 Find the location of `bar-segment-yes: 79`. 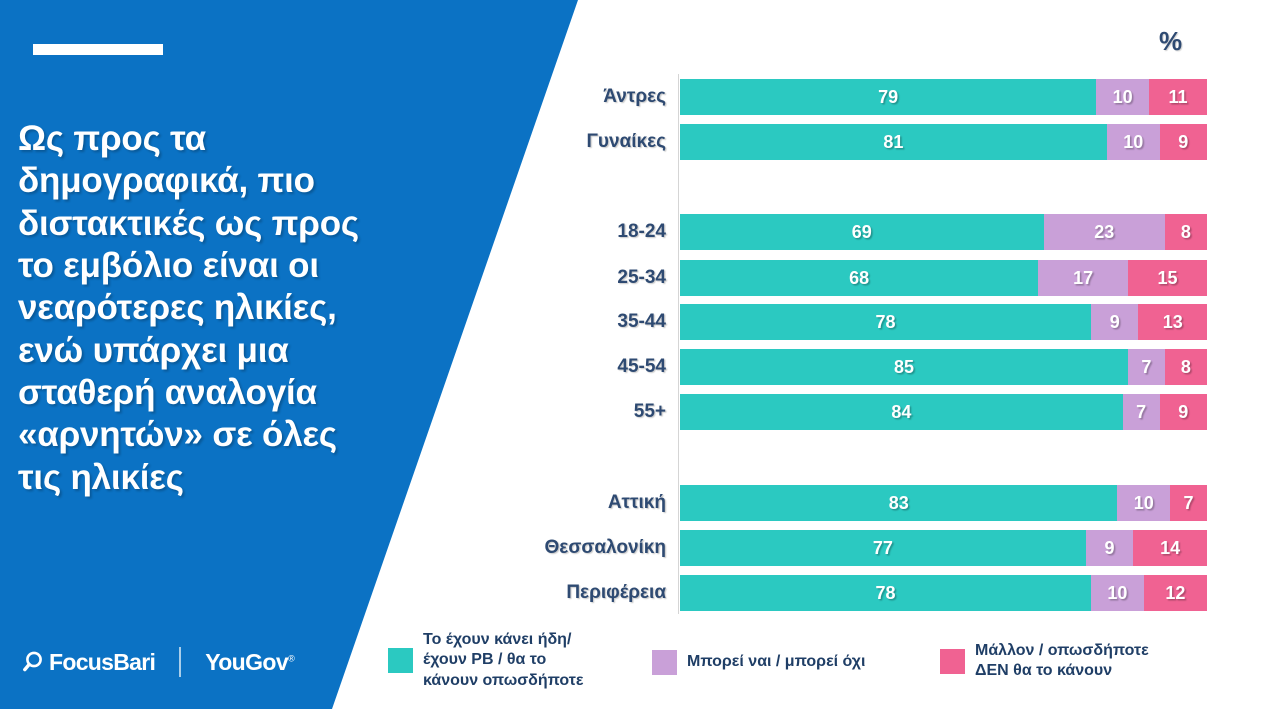

bar-segment-yes: 79 is located at coordinates (888, 97).